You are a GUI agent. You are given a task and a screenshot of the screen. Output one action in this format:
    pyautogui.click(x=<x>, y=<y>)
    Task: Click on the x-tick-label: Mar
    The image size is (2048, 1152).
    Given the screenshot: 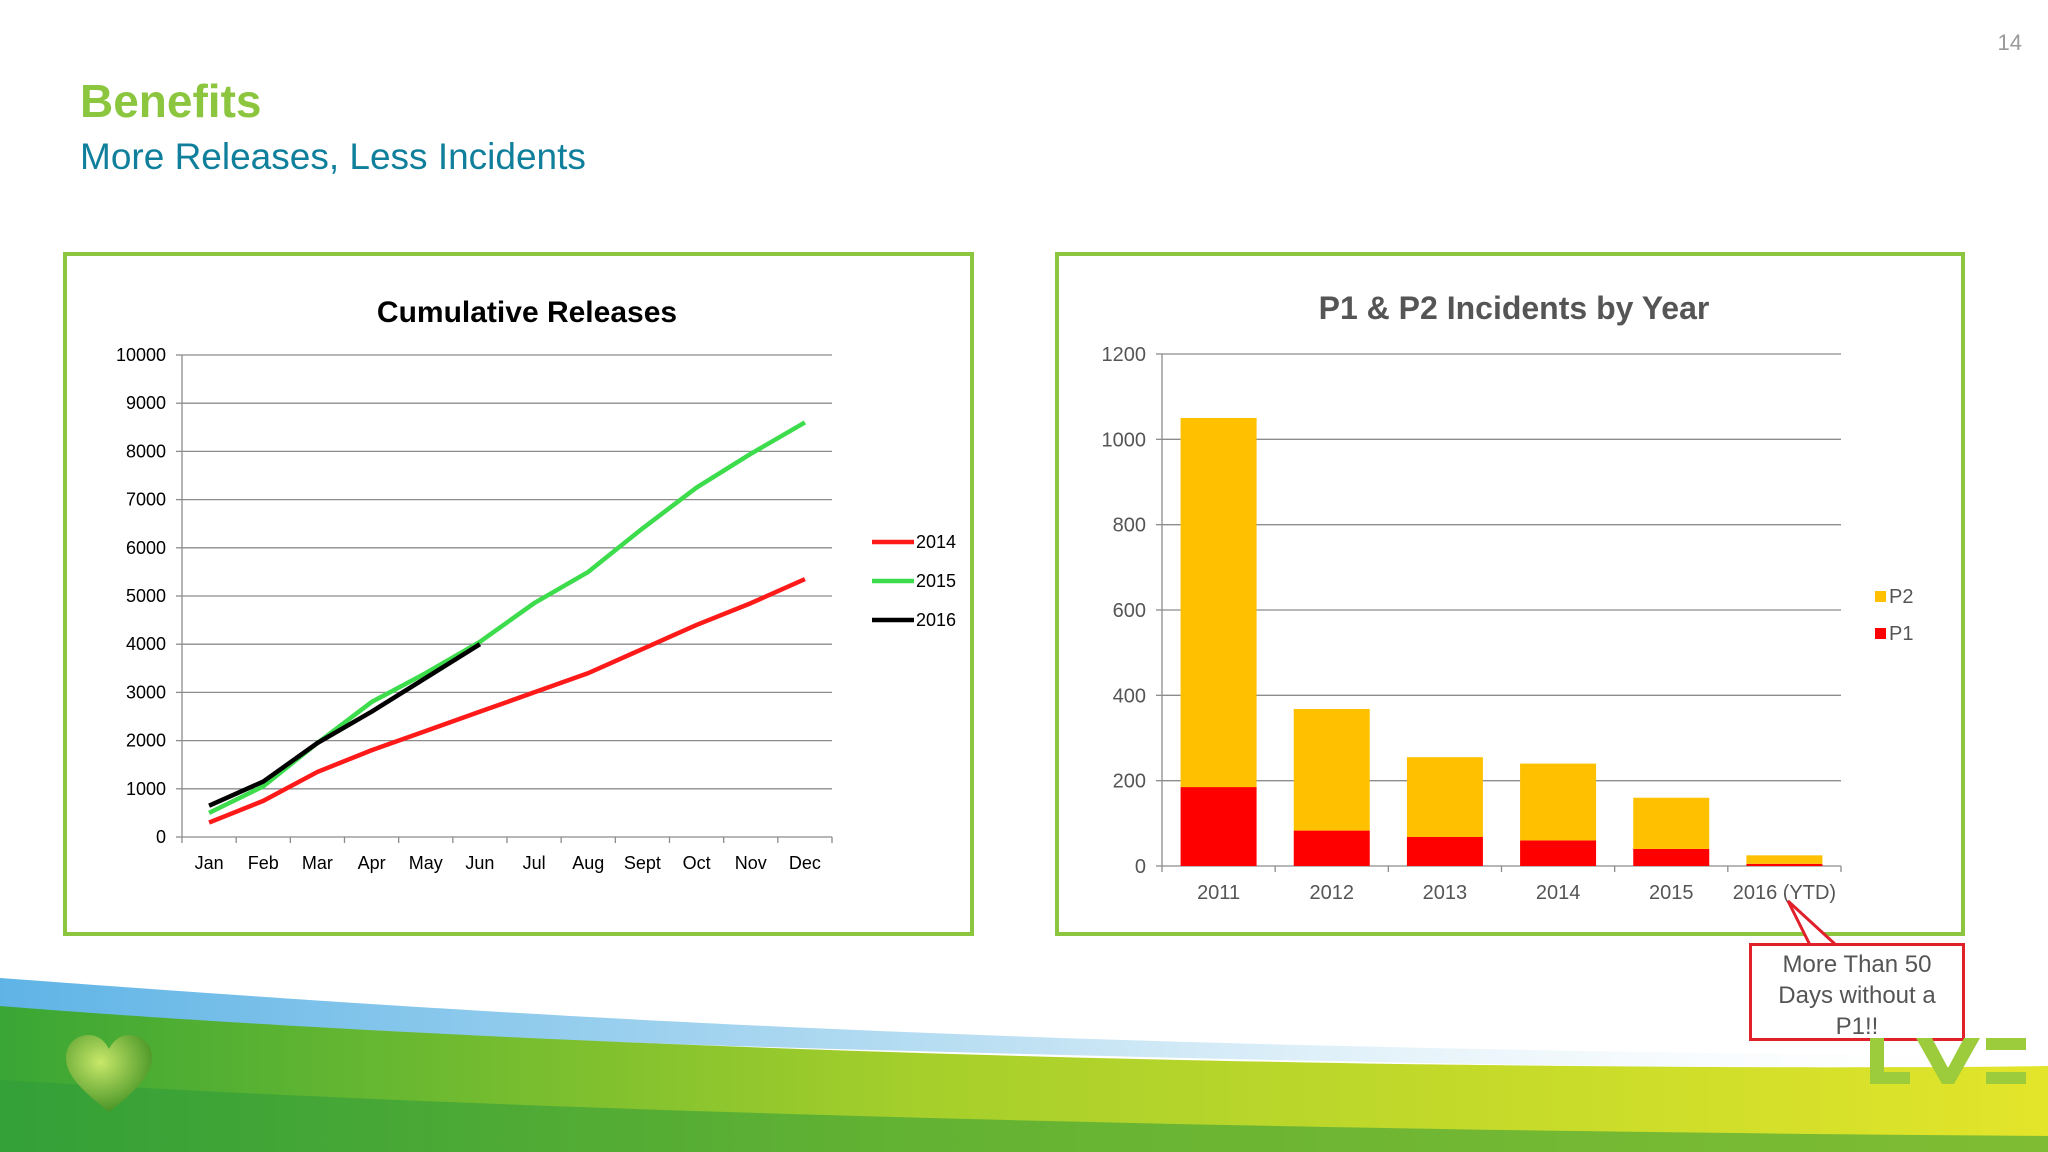 What is the action you would take?
    pyautogui.click(x=317, y=863)
    